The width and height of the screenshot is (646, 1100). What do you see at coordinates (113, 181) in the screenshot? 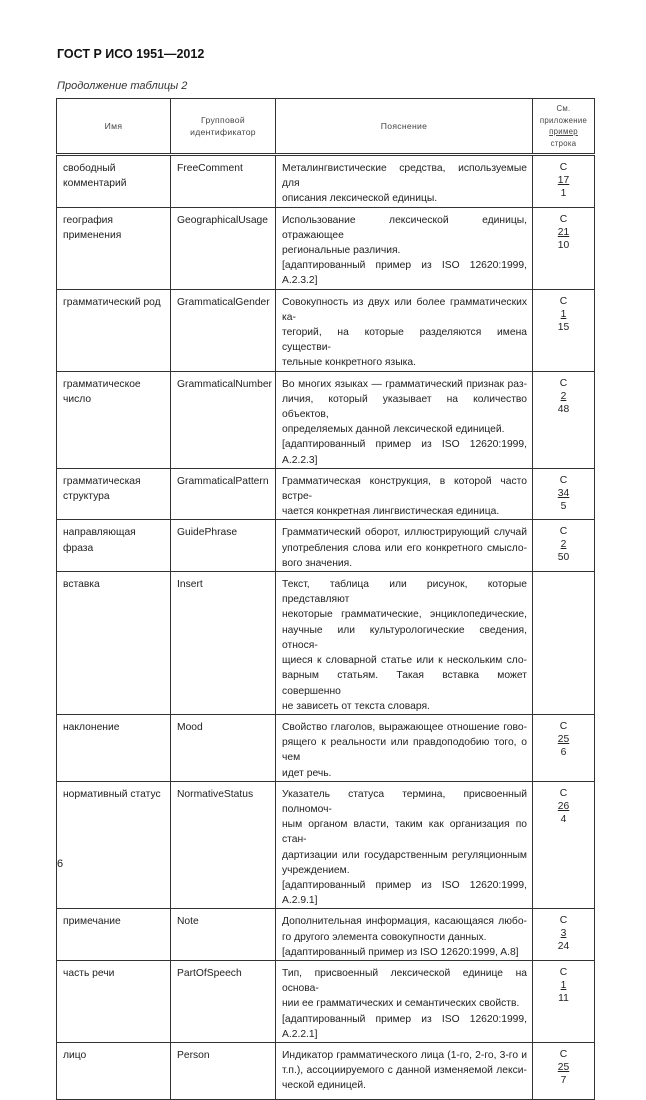
I see `cell-name: свободный комментарий` at bounding box center [113, 181].